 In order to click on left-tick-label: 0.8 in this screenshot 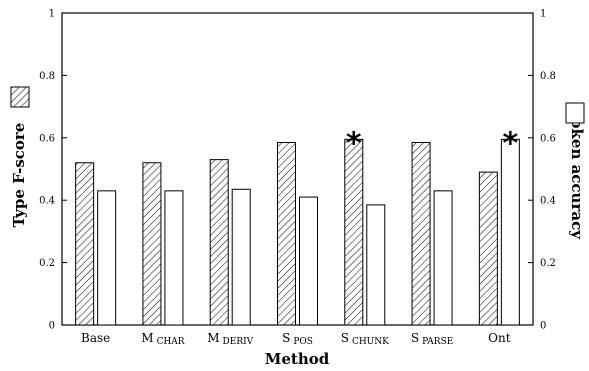, I will do `click(47, 76)`.